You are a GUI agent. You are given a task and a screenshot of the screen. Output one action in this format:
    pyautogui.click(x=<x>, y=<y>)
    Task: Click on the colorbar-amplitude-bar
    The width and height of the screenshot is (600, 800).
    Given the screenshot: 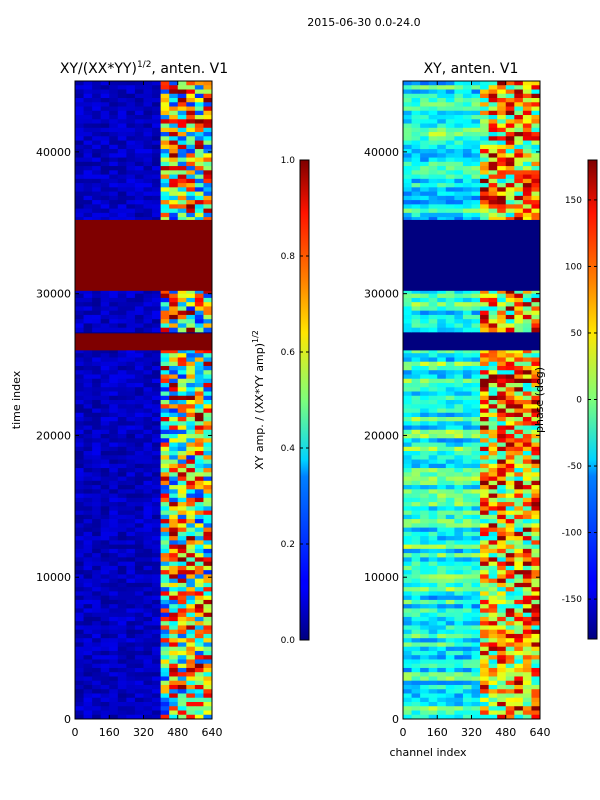 What is the action you would take?
    pyautogui.click(x=304, y=400)
    